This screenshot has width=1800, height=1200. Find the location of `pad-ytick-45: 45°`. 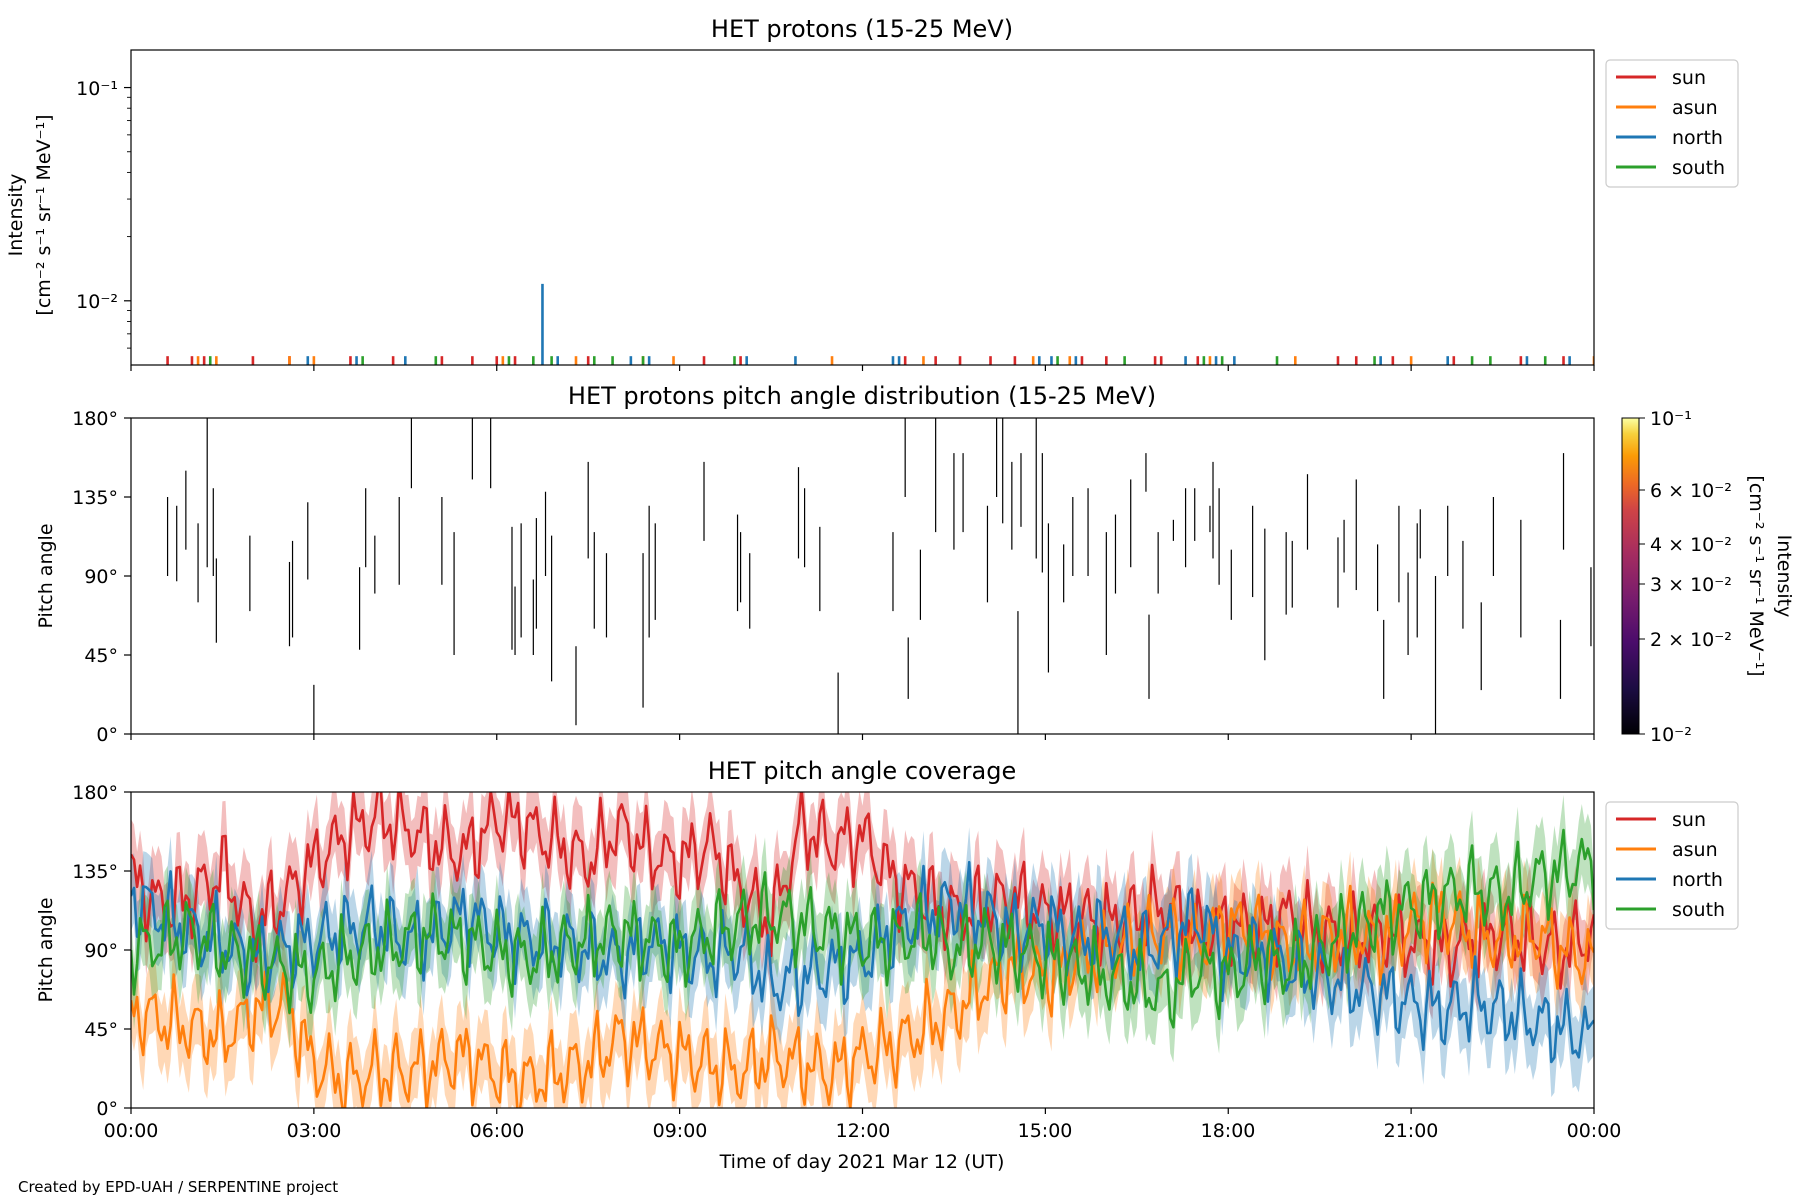

pad-ytick-45: 45° is located at coordinates (101, 656).